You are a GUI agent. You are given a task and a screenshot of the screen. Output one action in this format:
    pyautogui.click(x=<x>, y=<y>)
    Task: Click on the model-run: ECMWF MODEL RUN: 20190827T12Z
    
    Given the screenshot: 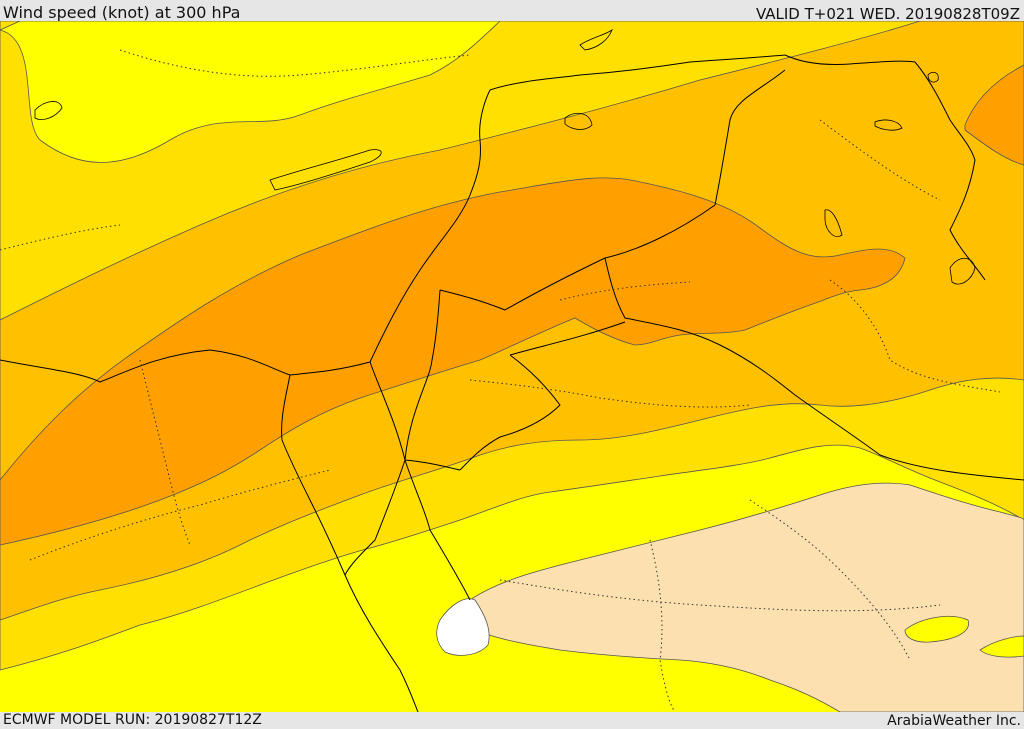 What is the action you would take?
    pyautogui.click(x=132, y=720)
    